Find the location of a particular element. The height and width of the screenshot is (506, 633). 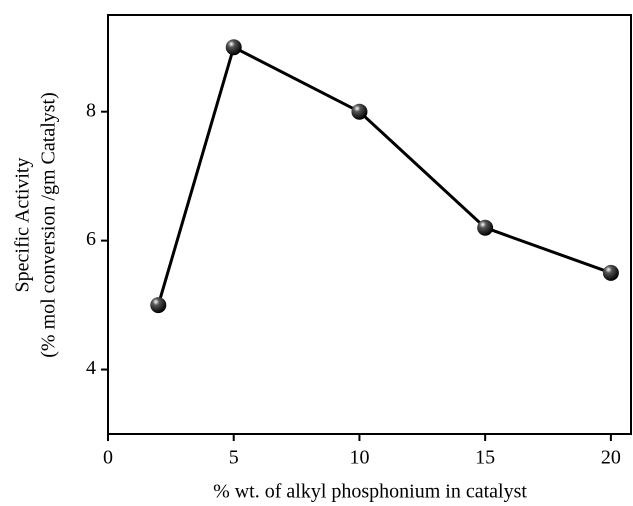

y-axis-label: (% mol conversion /gm Catalyst) is located at coordinates (49, 225).